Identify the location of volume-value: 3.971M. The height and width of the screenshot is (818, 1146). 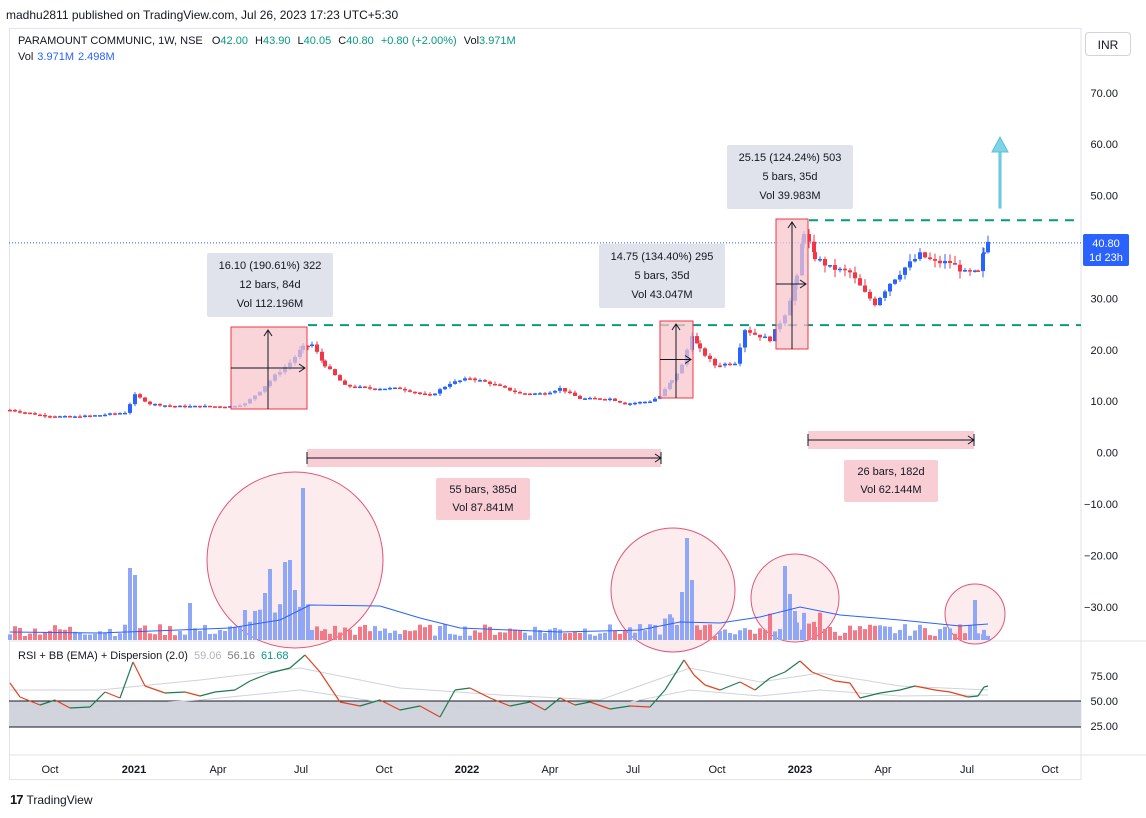
(497, 41).